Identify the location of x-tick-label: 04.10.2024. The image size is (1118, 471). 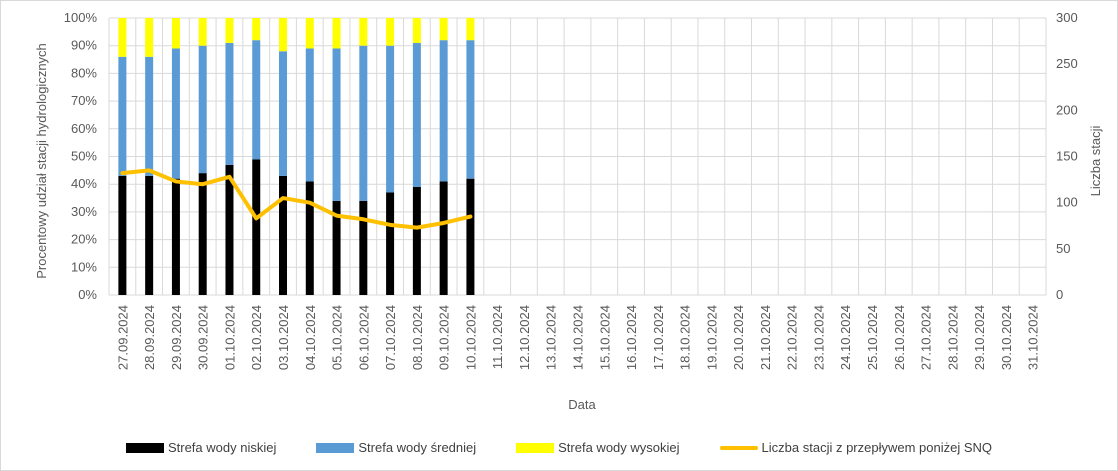
(310, 337).